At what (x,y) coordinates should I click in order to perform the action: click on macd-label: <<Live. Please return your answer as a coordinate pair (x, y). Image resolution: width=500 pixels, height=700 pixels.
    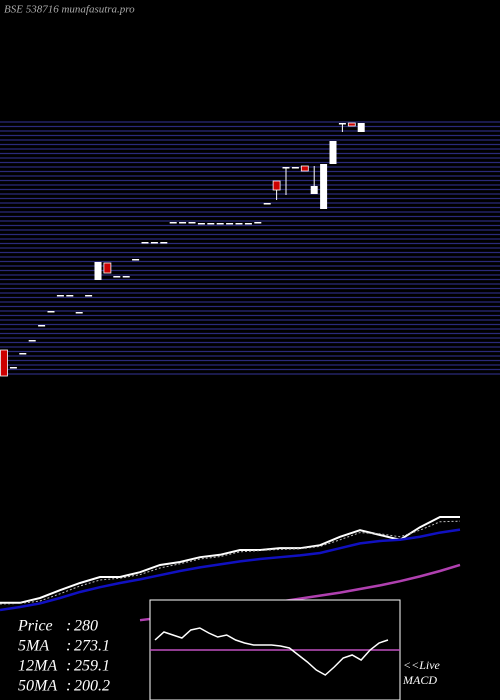
    Looking at the image, I should click on (422, 665).